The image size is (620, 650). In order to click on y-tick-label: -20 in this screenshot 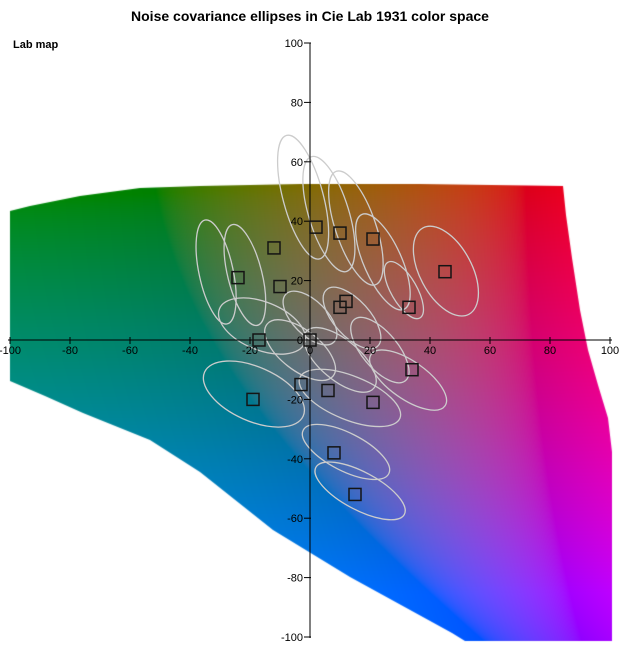, I will do `click(295, 400)`.